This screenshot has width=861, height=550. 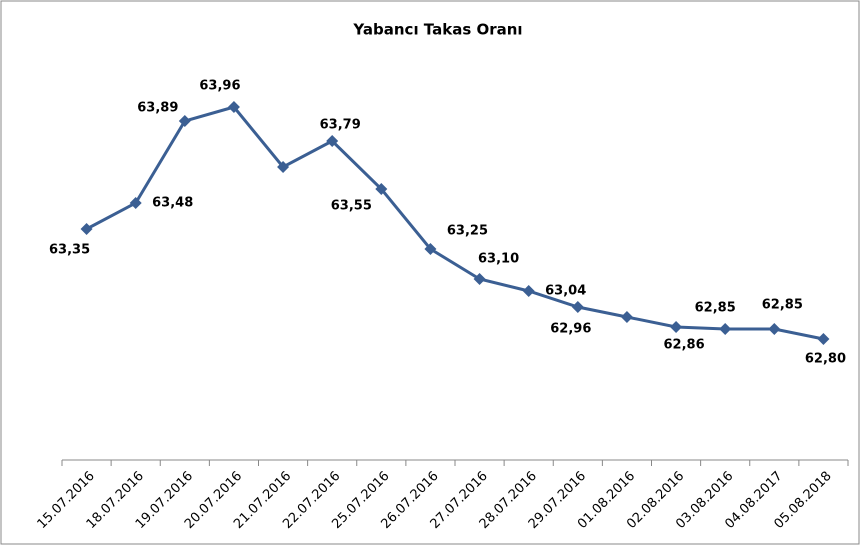 I want to click on data-label: 63,79, so click(x=340, y=125).